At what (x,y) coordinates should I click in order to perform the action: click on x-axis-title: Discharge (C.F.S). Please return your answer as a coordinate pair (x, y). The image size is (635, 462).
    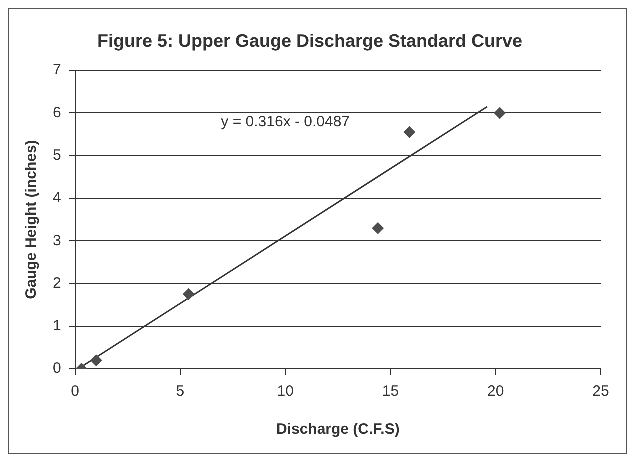
    Looking at the image, I should click on (338, 429).